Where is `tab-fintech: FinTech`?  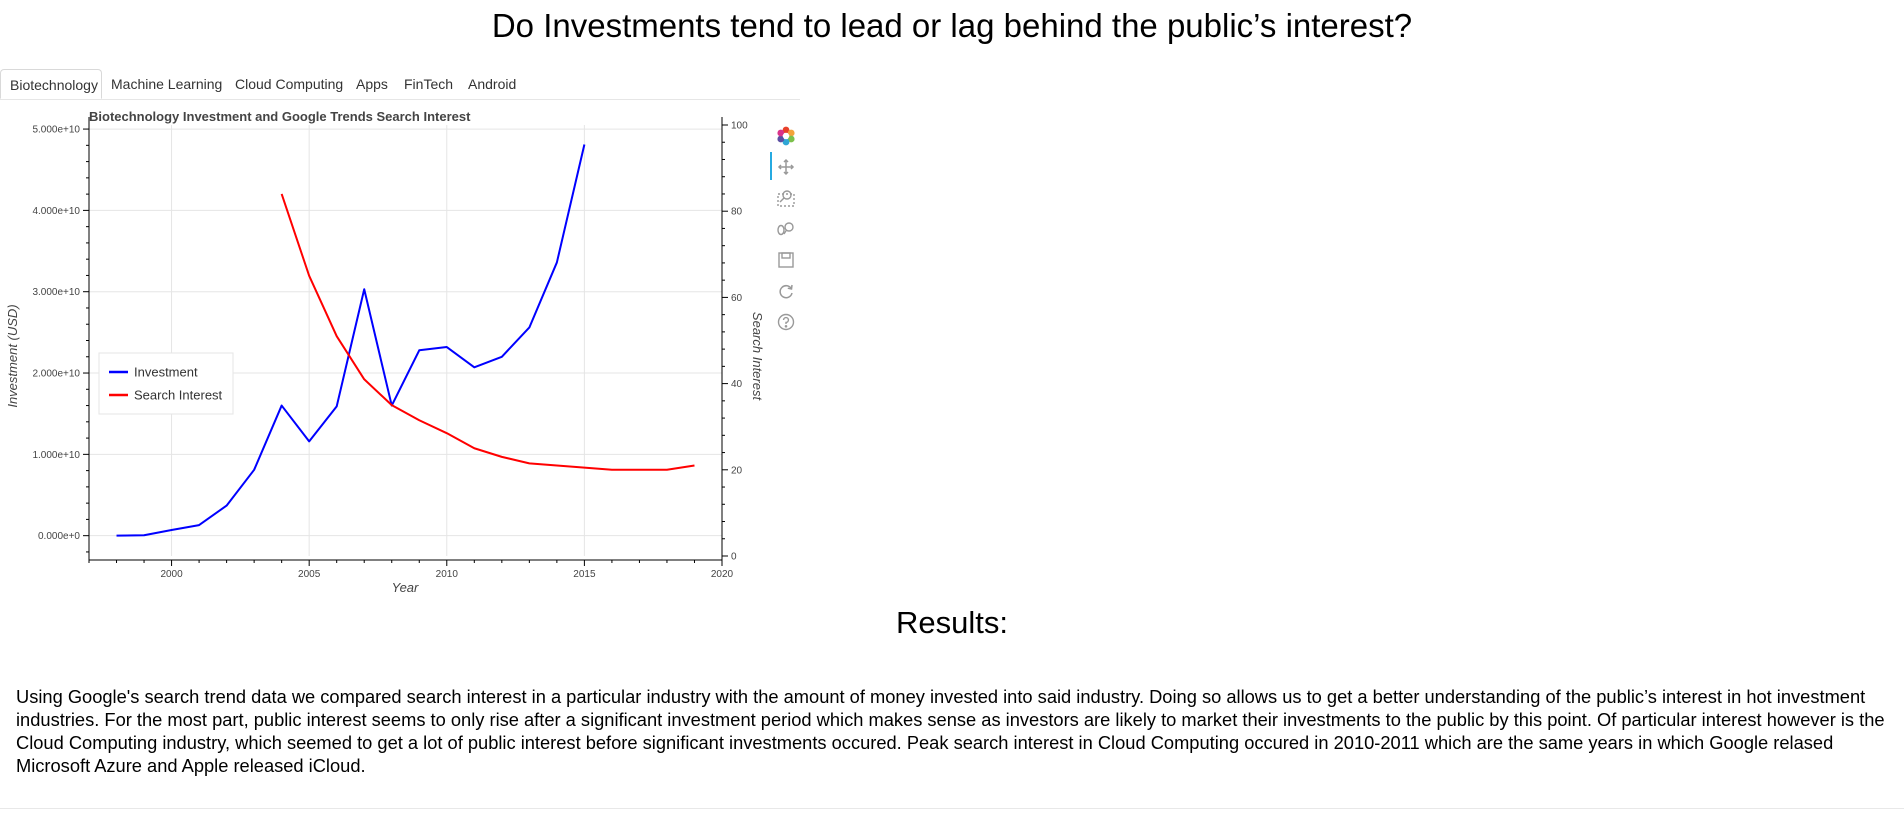
tab-fintech: FinTech is located at coordinates (429, 84).